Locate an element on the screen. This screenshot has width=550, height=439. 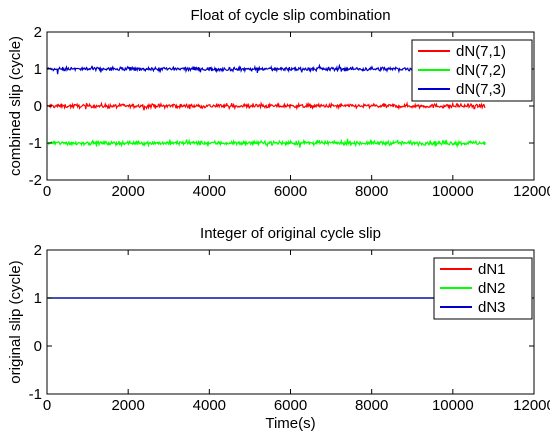
legend-label: dN2 is located at coordinates (492, 288).